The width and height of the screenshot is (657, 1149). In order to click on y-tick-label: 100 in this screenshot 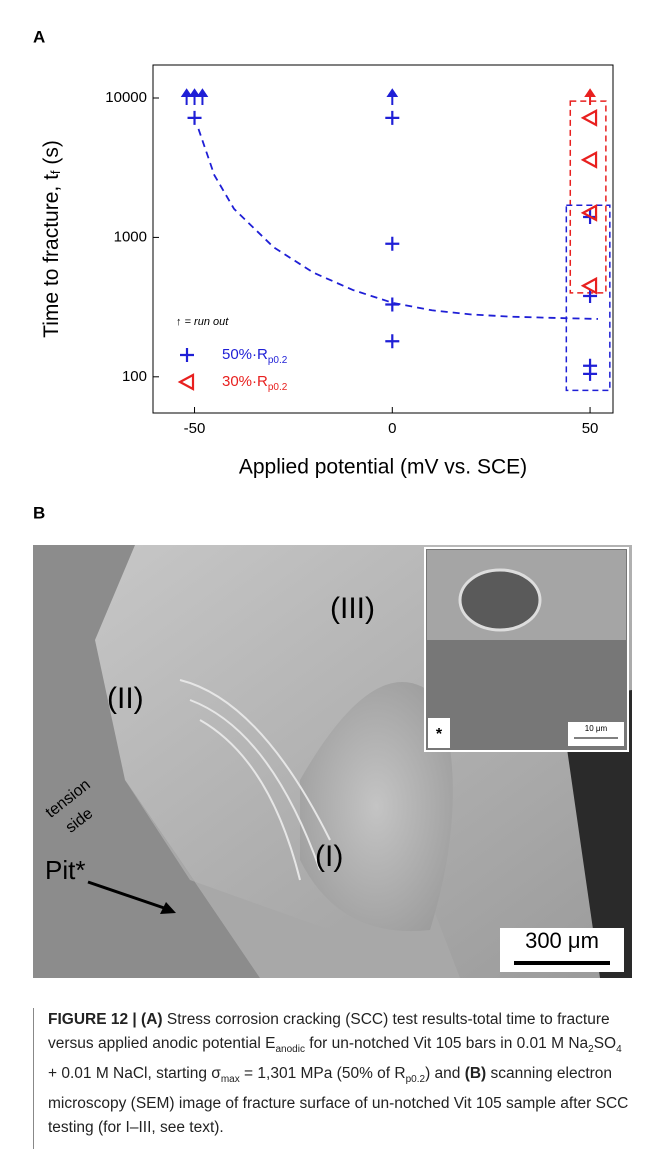, I will do `click(134, 376)`.